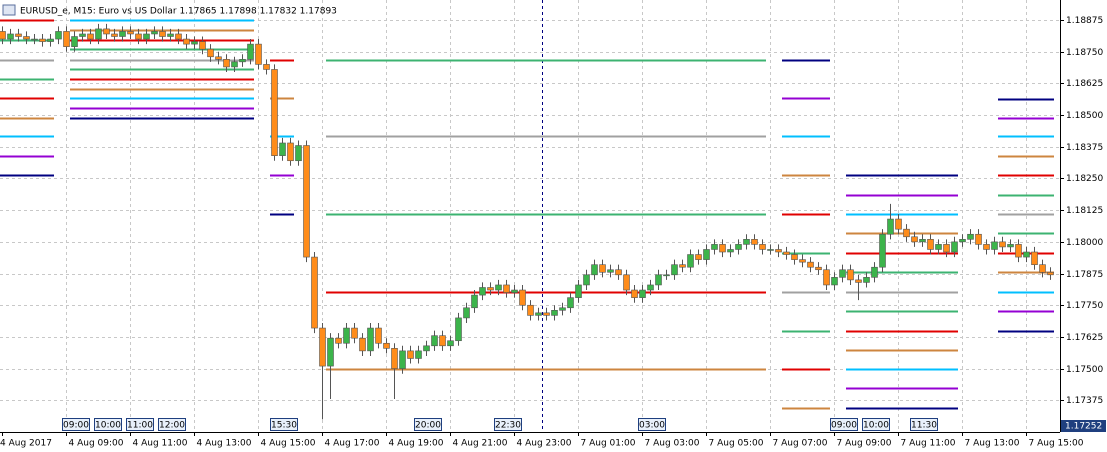 The image size is (1107, 452). Describe the element at coordinates (26, 444) in the screenshot. I see `x-tick-label: 4 Aug 2017` at that location.